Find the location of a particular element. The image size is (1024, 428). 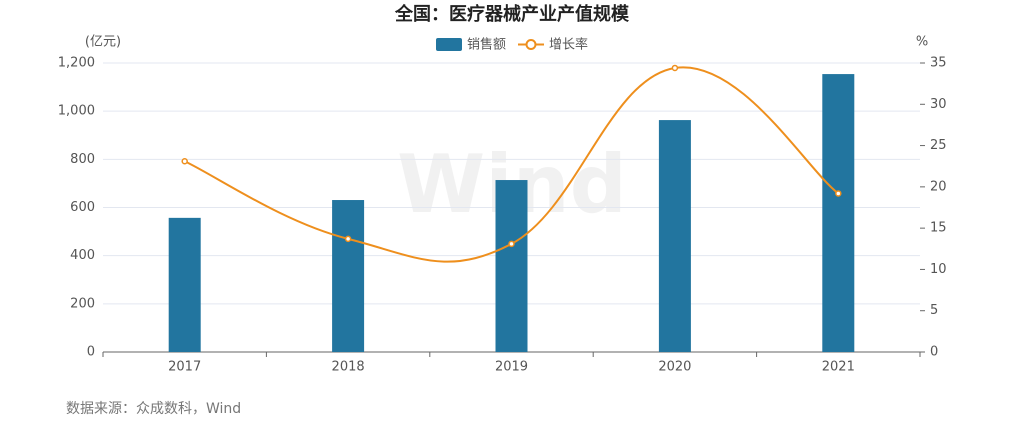

y2-tick-label: 0 is located at coordinates (934, 352).